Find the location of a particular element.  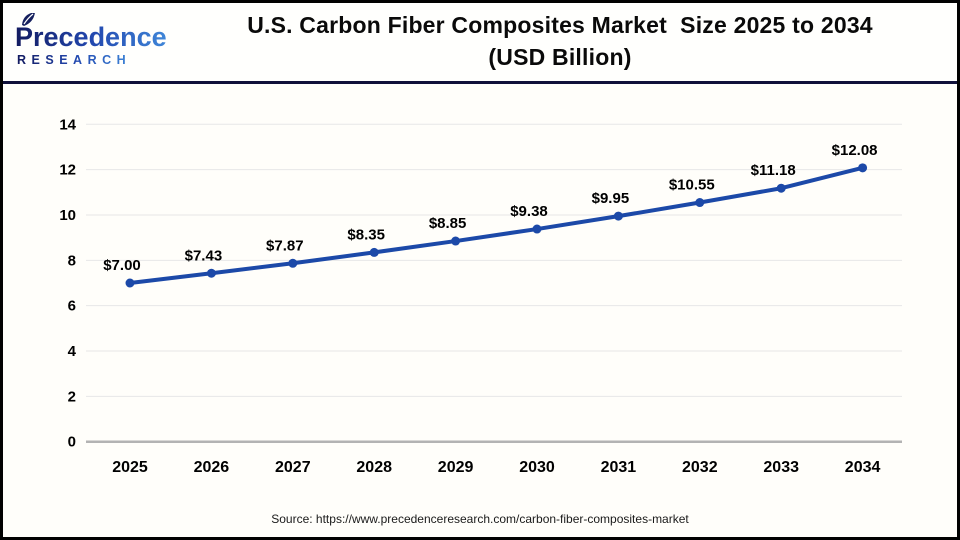

x-tick-label: 2033 is located at coordinates (781, 467).